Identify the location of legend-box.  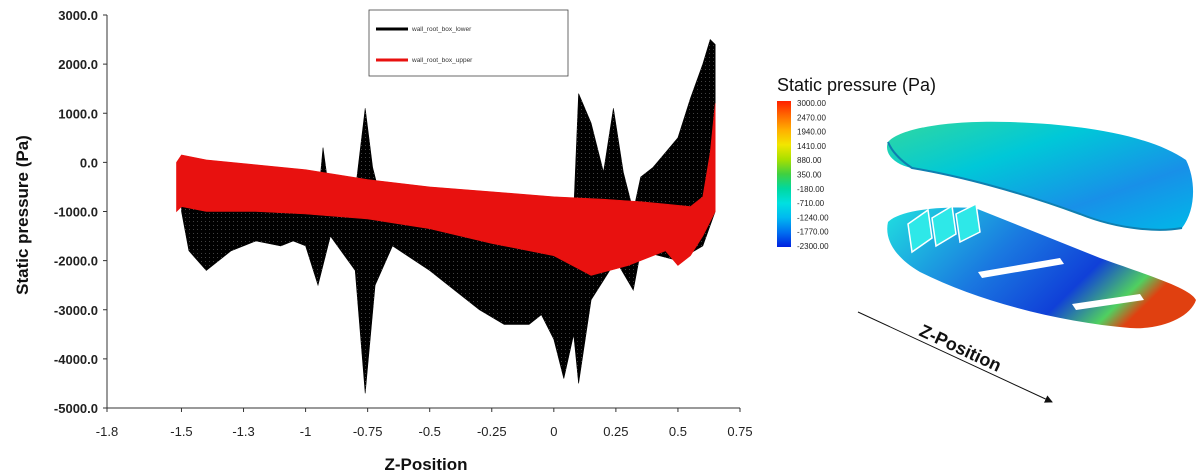
(468, 43).